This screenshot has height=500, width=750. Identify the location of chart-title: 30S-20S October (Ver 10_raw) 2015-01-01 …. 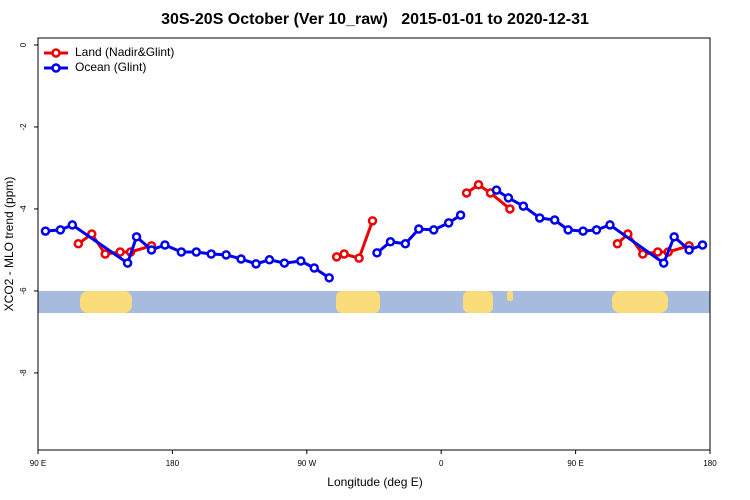
(375, 19).